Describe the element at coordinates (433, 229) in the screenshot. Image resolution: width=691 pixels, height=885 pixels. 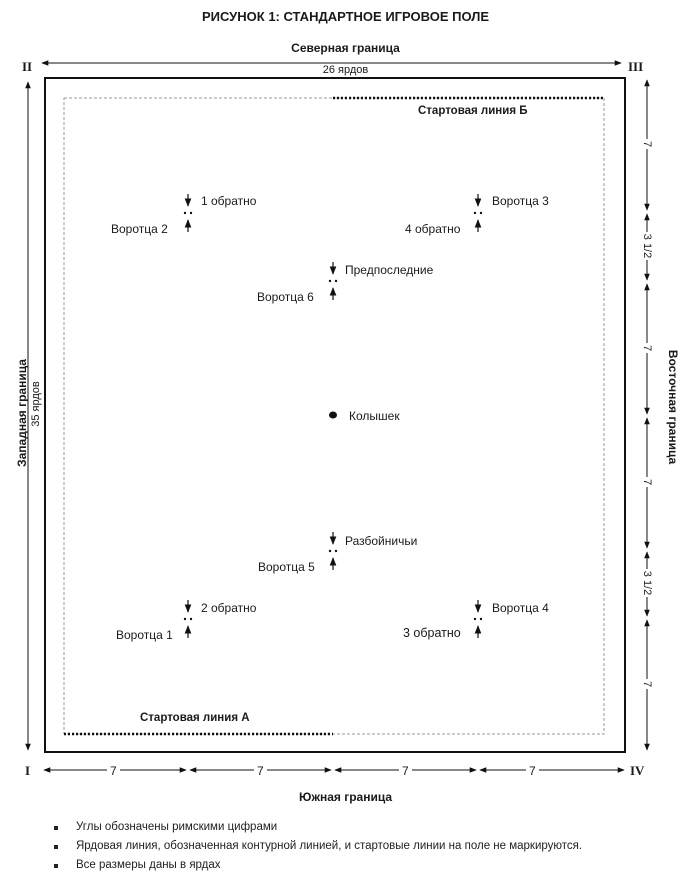
I see `hoop-label-4-back: 4 обратно` at that location.